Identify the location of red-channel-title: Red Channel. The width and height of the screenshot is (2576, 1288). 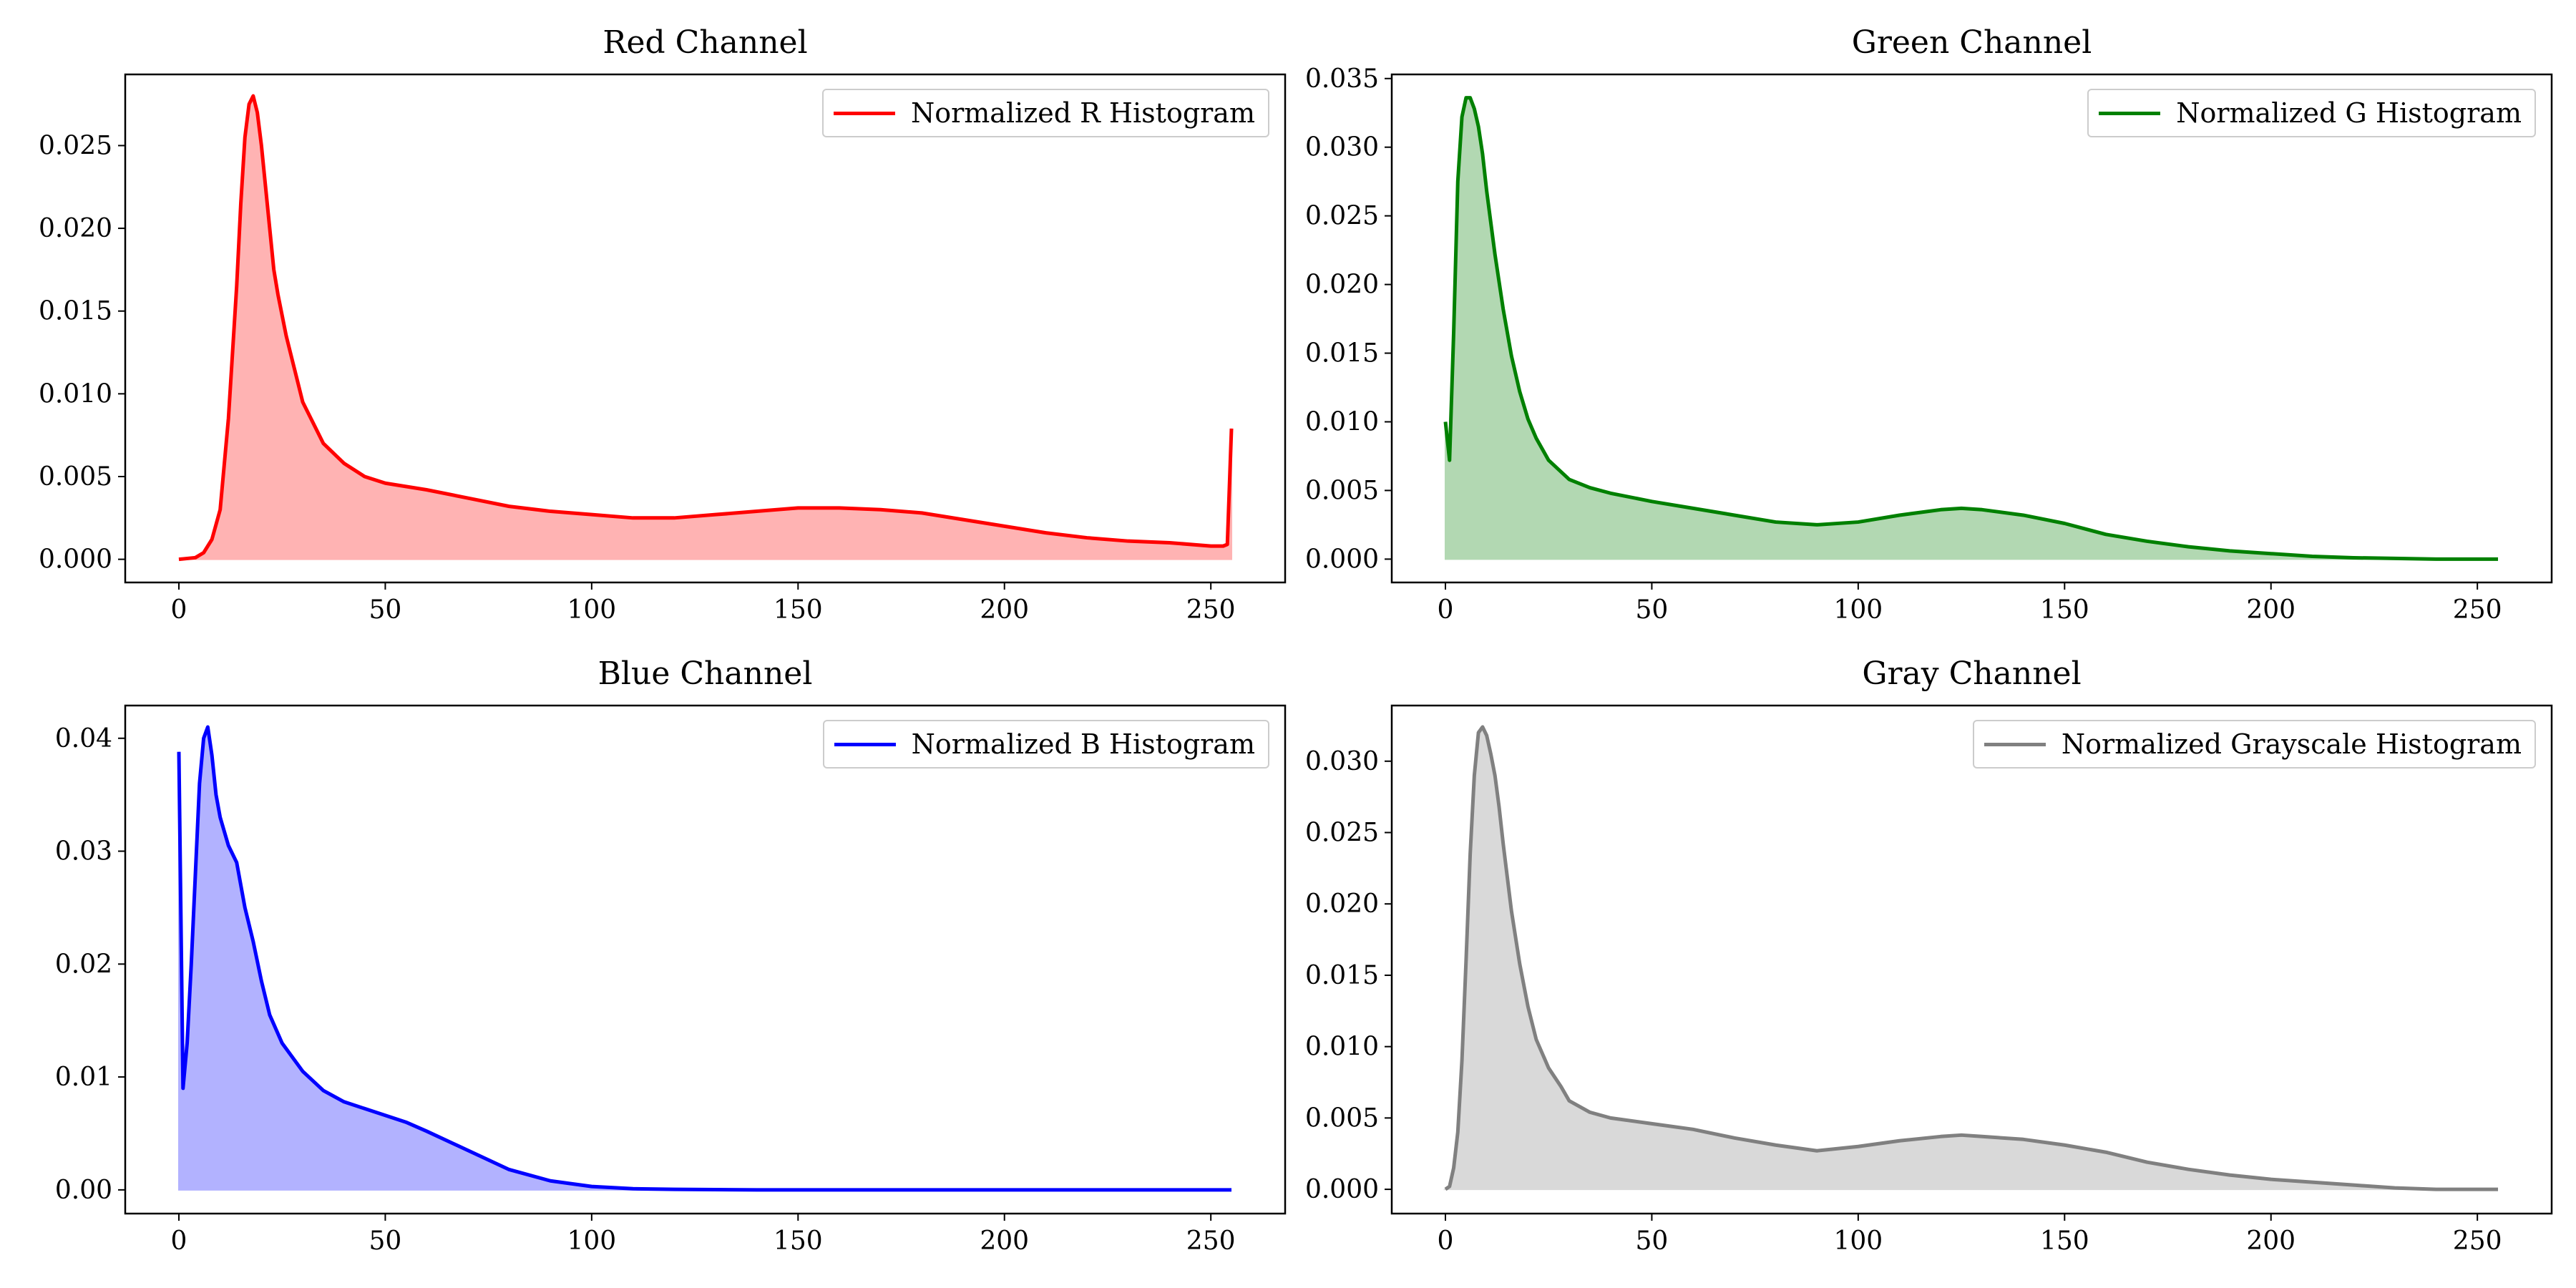
(705, 42).